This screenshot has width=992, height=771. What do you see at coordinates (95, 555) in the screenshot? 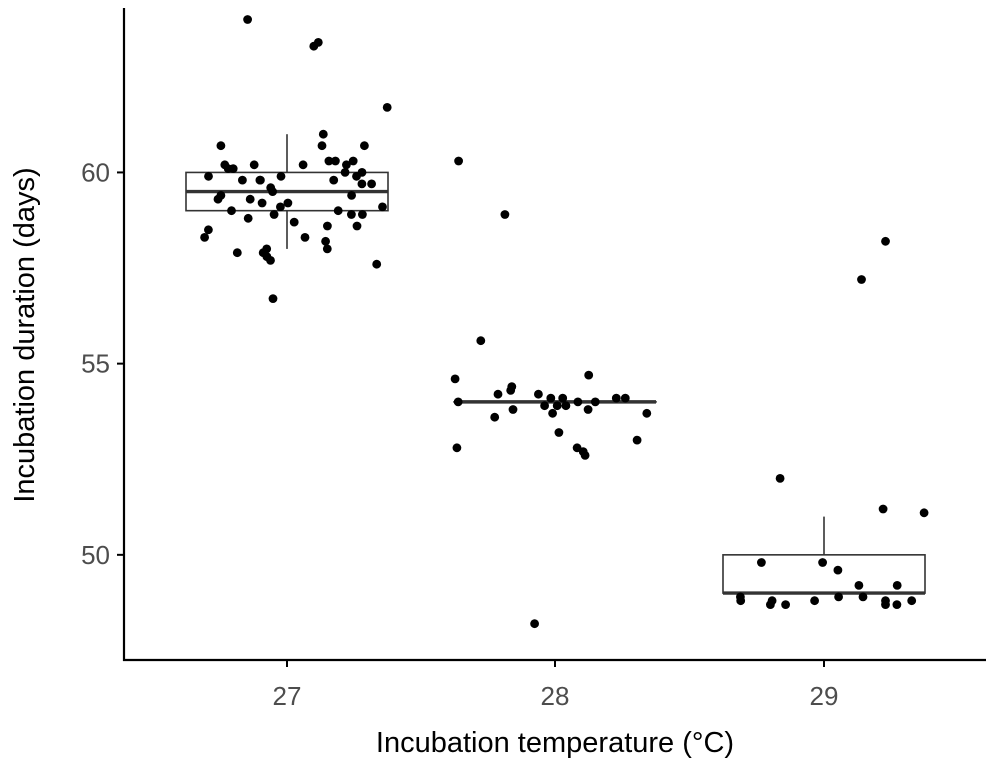
I see `y-tick-label: 50` at bounding box center [95, 555].